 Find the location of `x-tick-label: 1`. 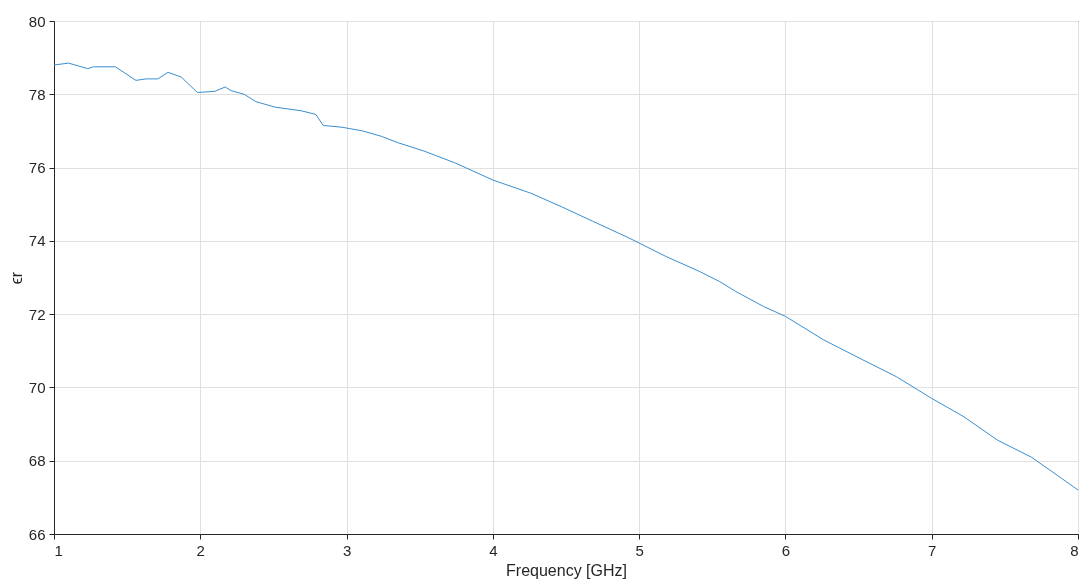

x-tick-label: 1 is located at coordinates (58, 550).